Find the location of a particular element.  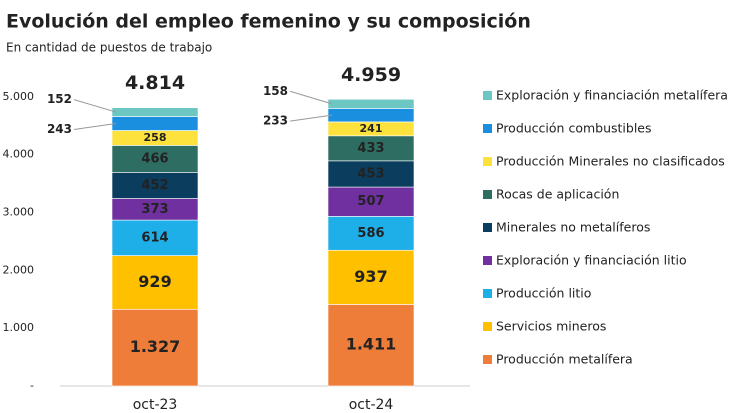

data-label: 373 is located at coordinates (154, 209).